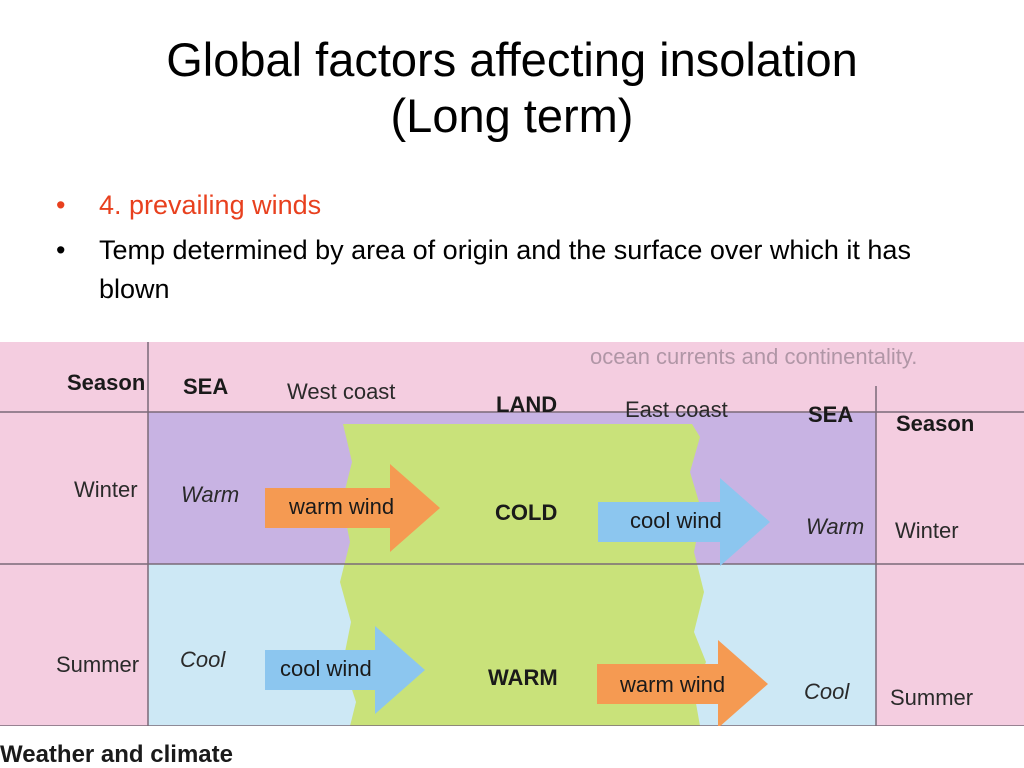 This screenshot has height=768, width=1024. What do you see at coordinates (526, 404) in the screenshot?
I see `header-land: LAND` at bounding box center [526, 404].